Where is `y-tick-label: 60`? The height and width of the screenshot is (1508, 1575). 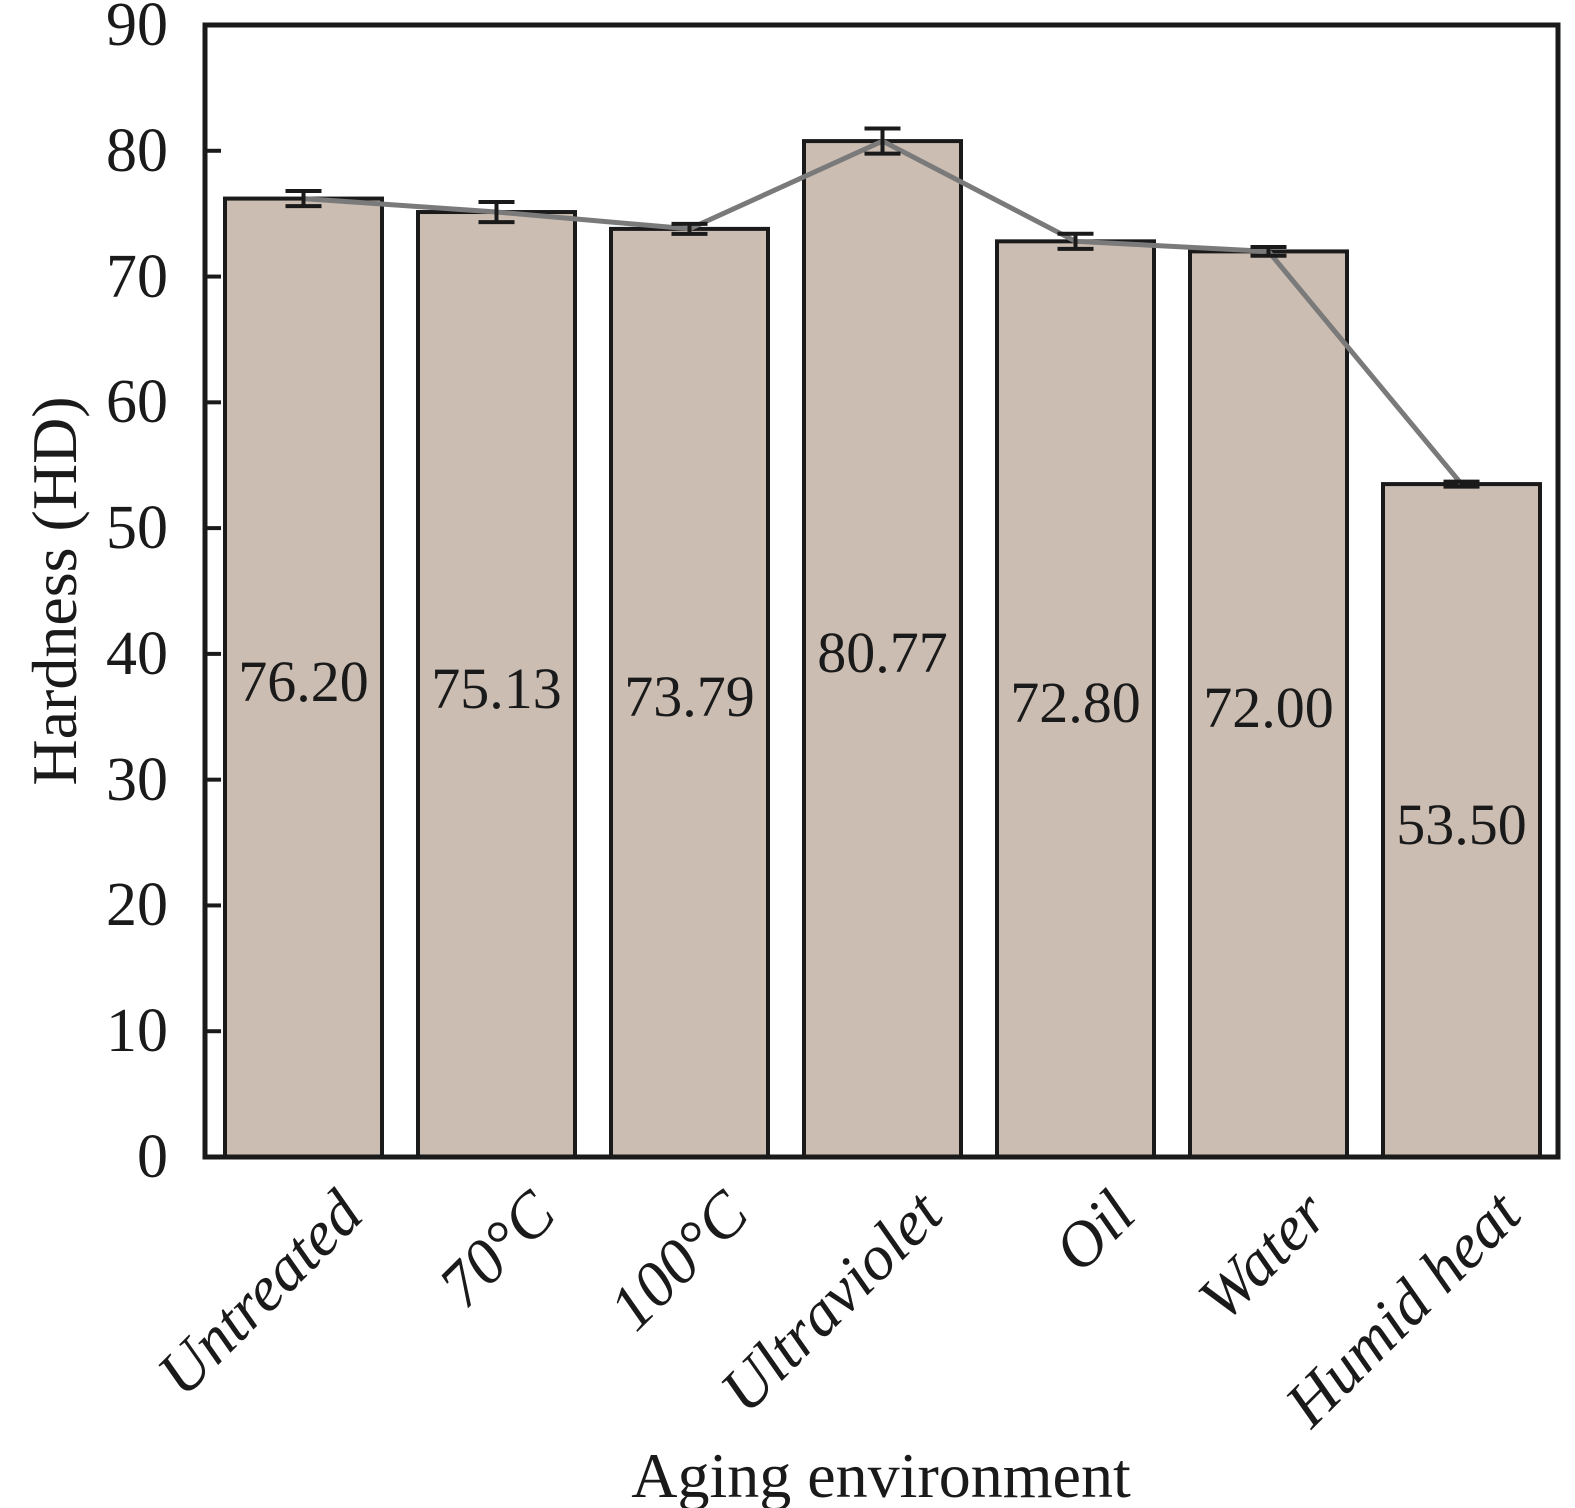
y-tick-label: 60 is located at coordinates (137, 402).